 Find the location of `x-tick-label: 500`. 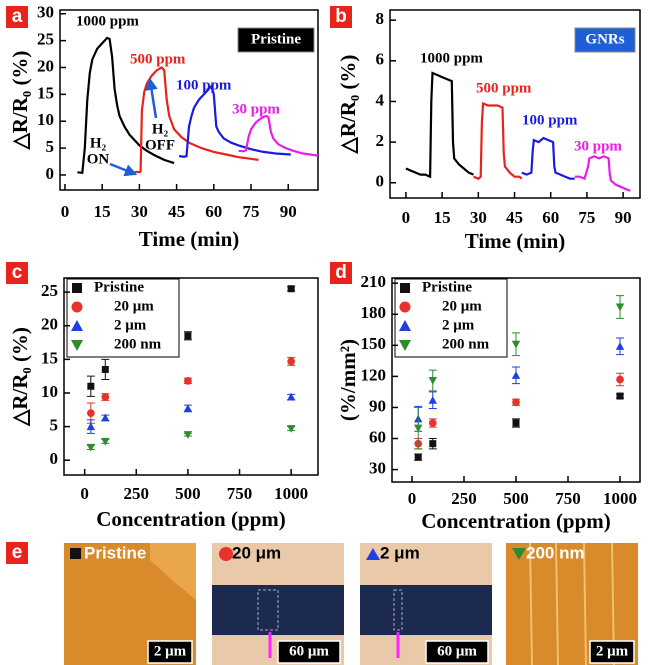

x-tick-label: 500 is located at coordinates (516, 498).